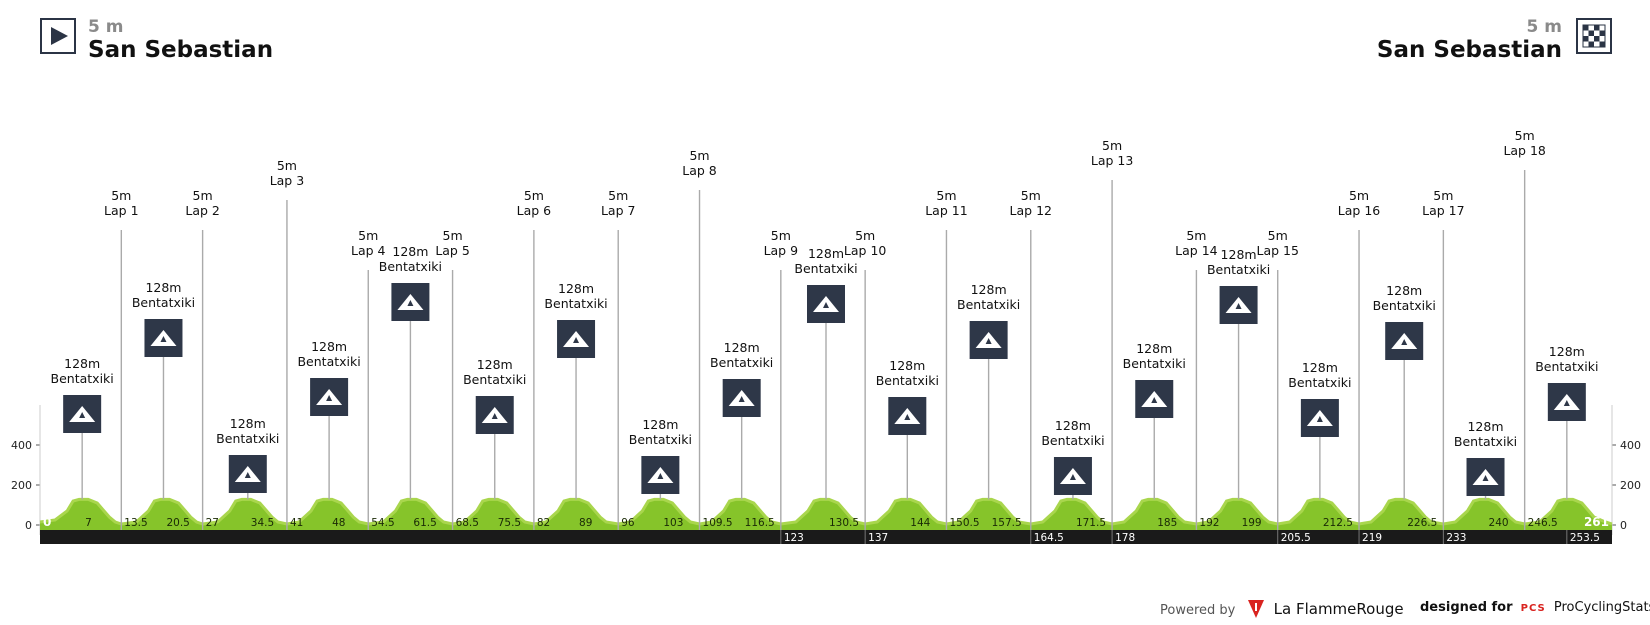 This screenshot has height=625, width=1650. I want to click on y-tick-label-right: 400, so click(1630, 445).